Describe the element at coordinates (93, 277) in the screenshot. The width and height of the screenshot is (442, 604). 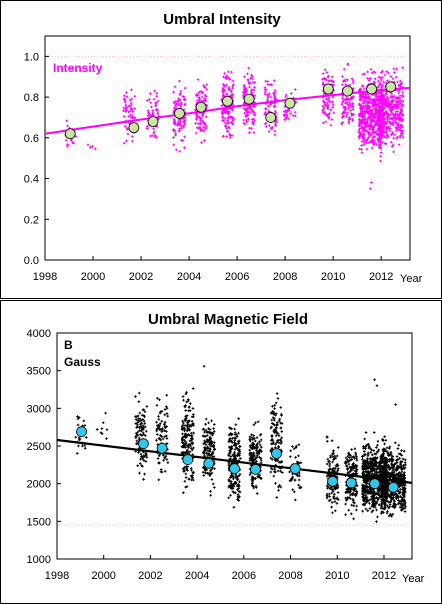
I see `intensity-x-tick-label: 2000` at that location.